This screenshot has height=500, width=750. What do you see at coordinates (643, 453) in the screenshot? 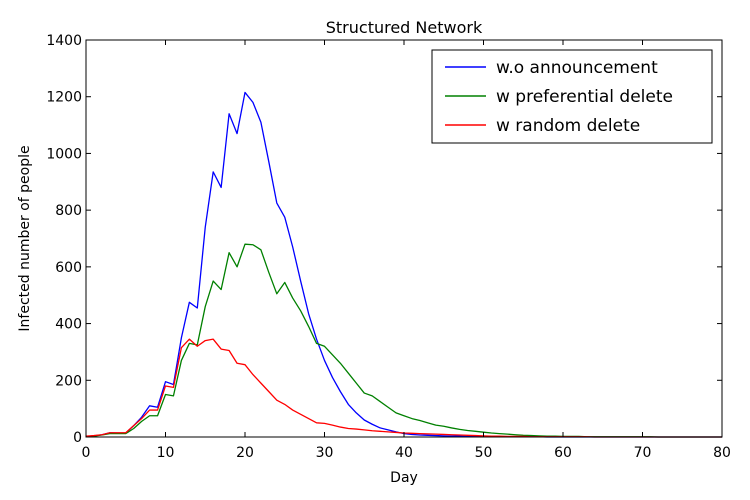
I see `x-tick-label: 70` at bounding box center [643, 453].